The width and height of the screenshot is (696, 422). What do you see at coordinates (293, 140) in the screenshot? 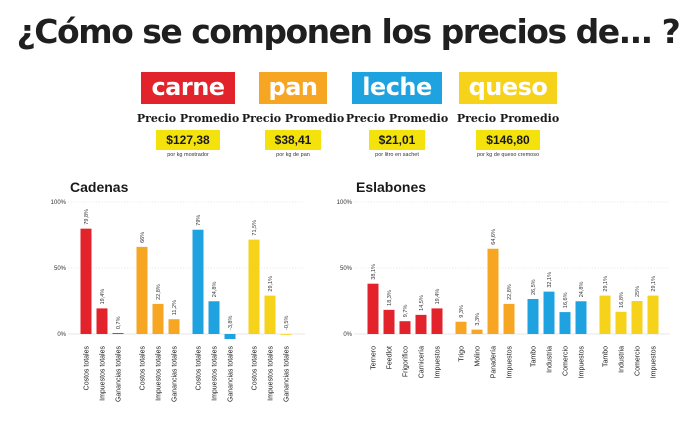
I see `price-value: $38,41` at bounding box center [293, 140].